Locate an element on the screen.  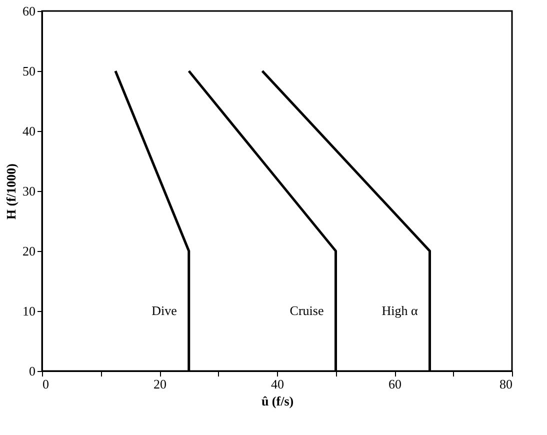
y-tick-label: 30 is located at coordinates (29, 191).